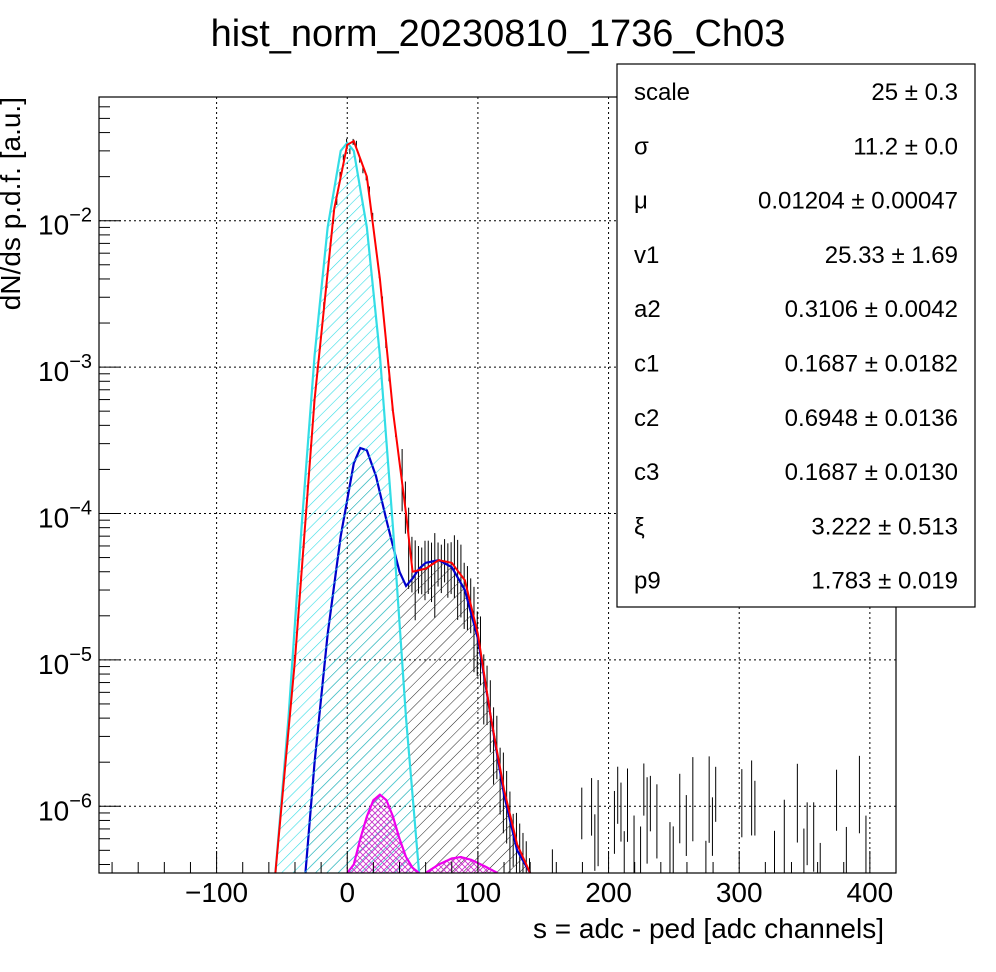 The width and height of the screenshot is (996, 972). I want to click on stats-param-value-1: 11.2 ± 0.0, so click(905, 146).